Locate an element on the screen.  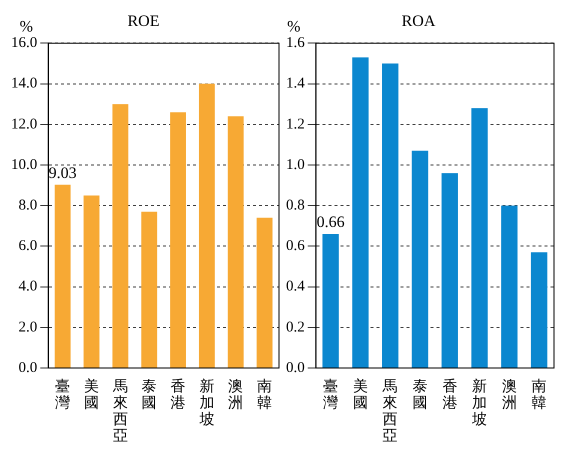
y-tick-label: 1.0 is located at coordinates (295, 164).